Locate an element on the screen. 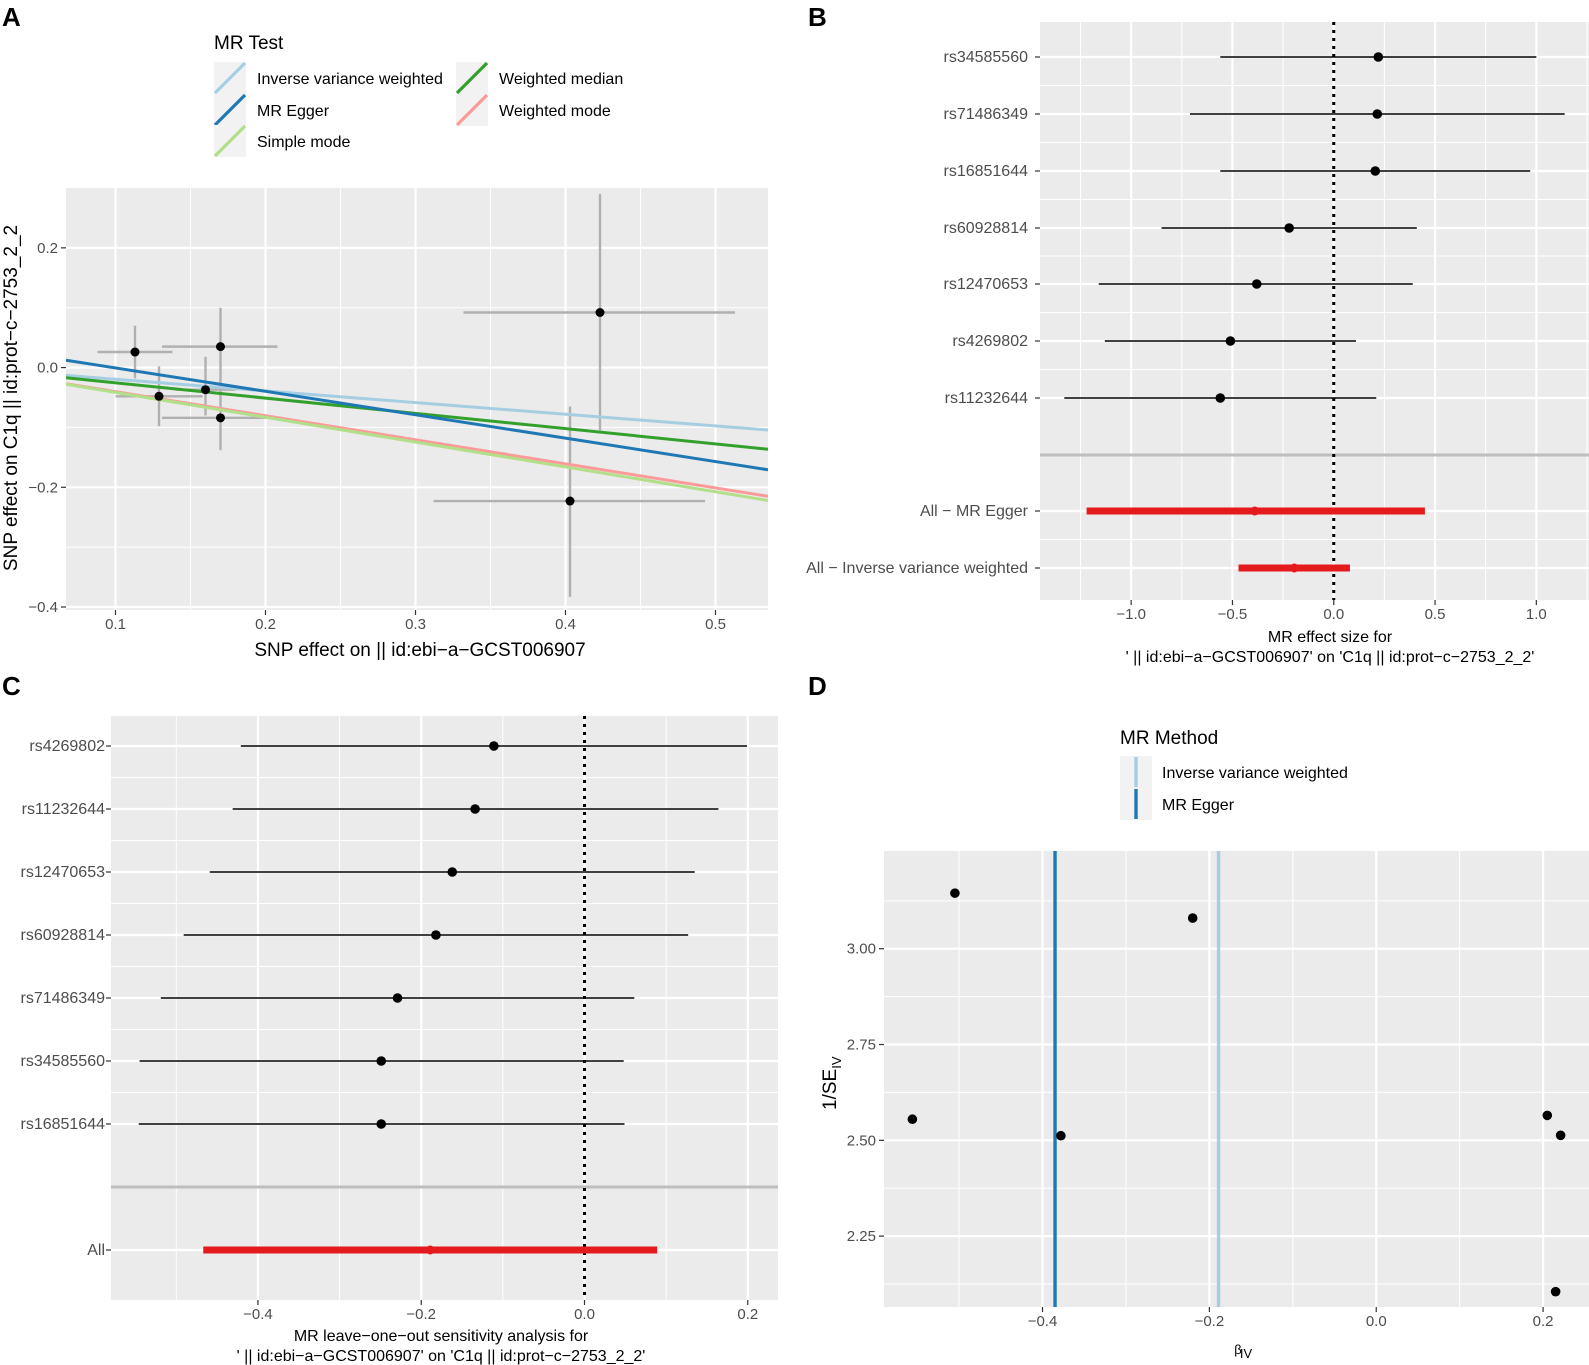 Image resolution: width=1589 pixels, height=1365 pixels. y-axis-title: 1/SEIV is located at coordinates (832, 1083).